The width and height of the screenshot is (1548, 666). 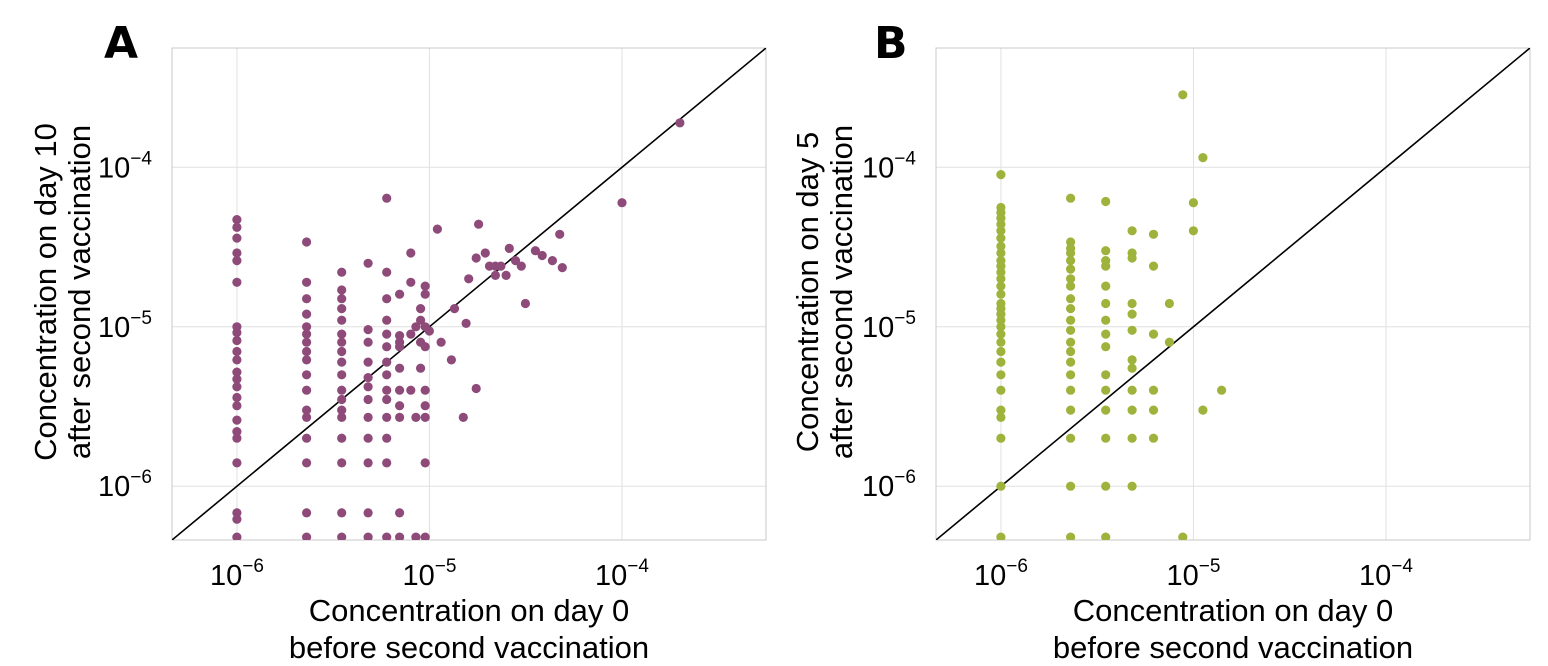 What do you see at coordinates (469, 610) in the screenshot?
I see `panel-a-x-label-line1: Concentration on day 0` at bounding box center [469, 610].